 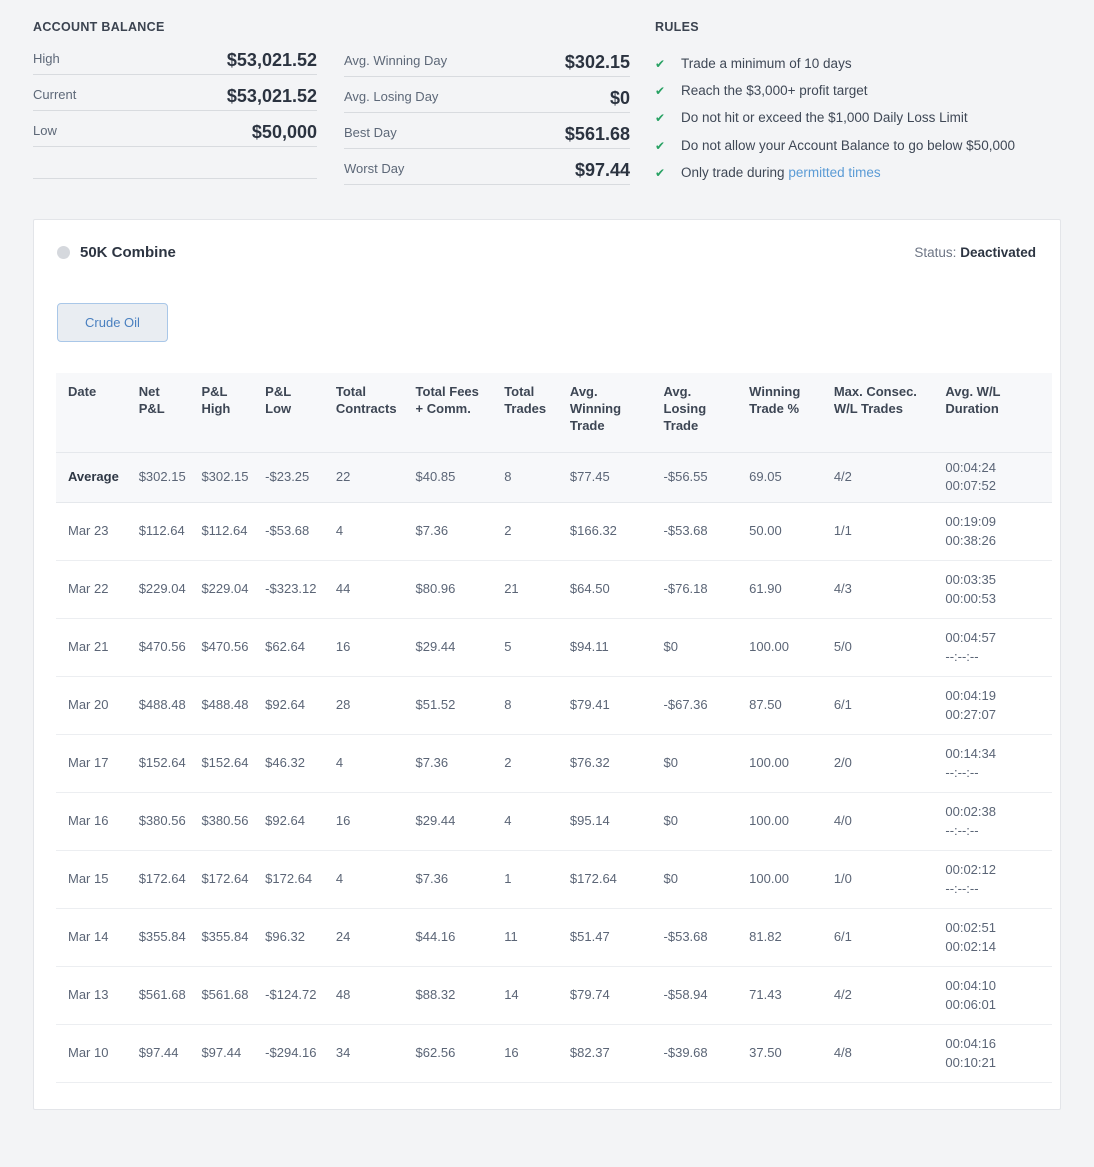 What do you see at coordinates (158, 706) in the screenshot?
I see `table-cell: $488.48` at bounding box center [158, 706].